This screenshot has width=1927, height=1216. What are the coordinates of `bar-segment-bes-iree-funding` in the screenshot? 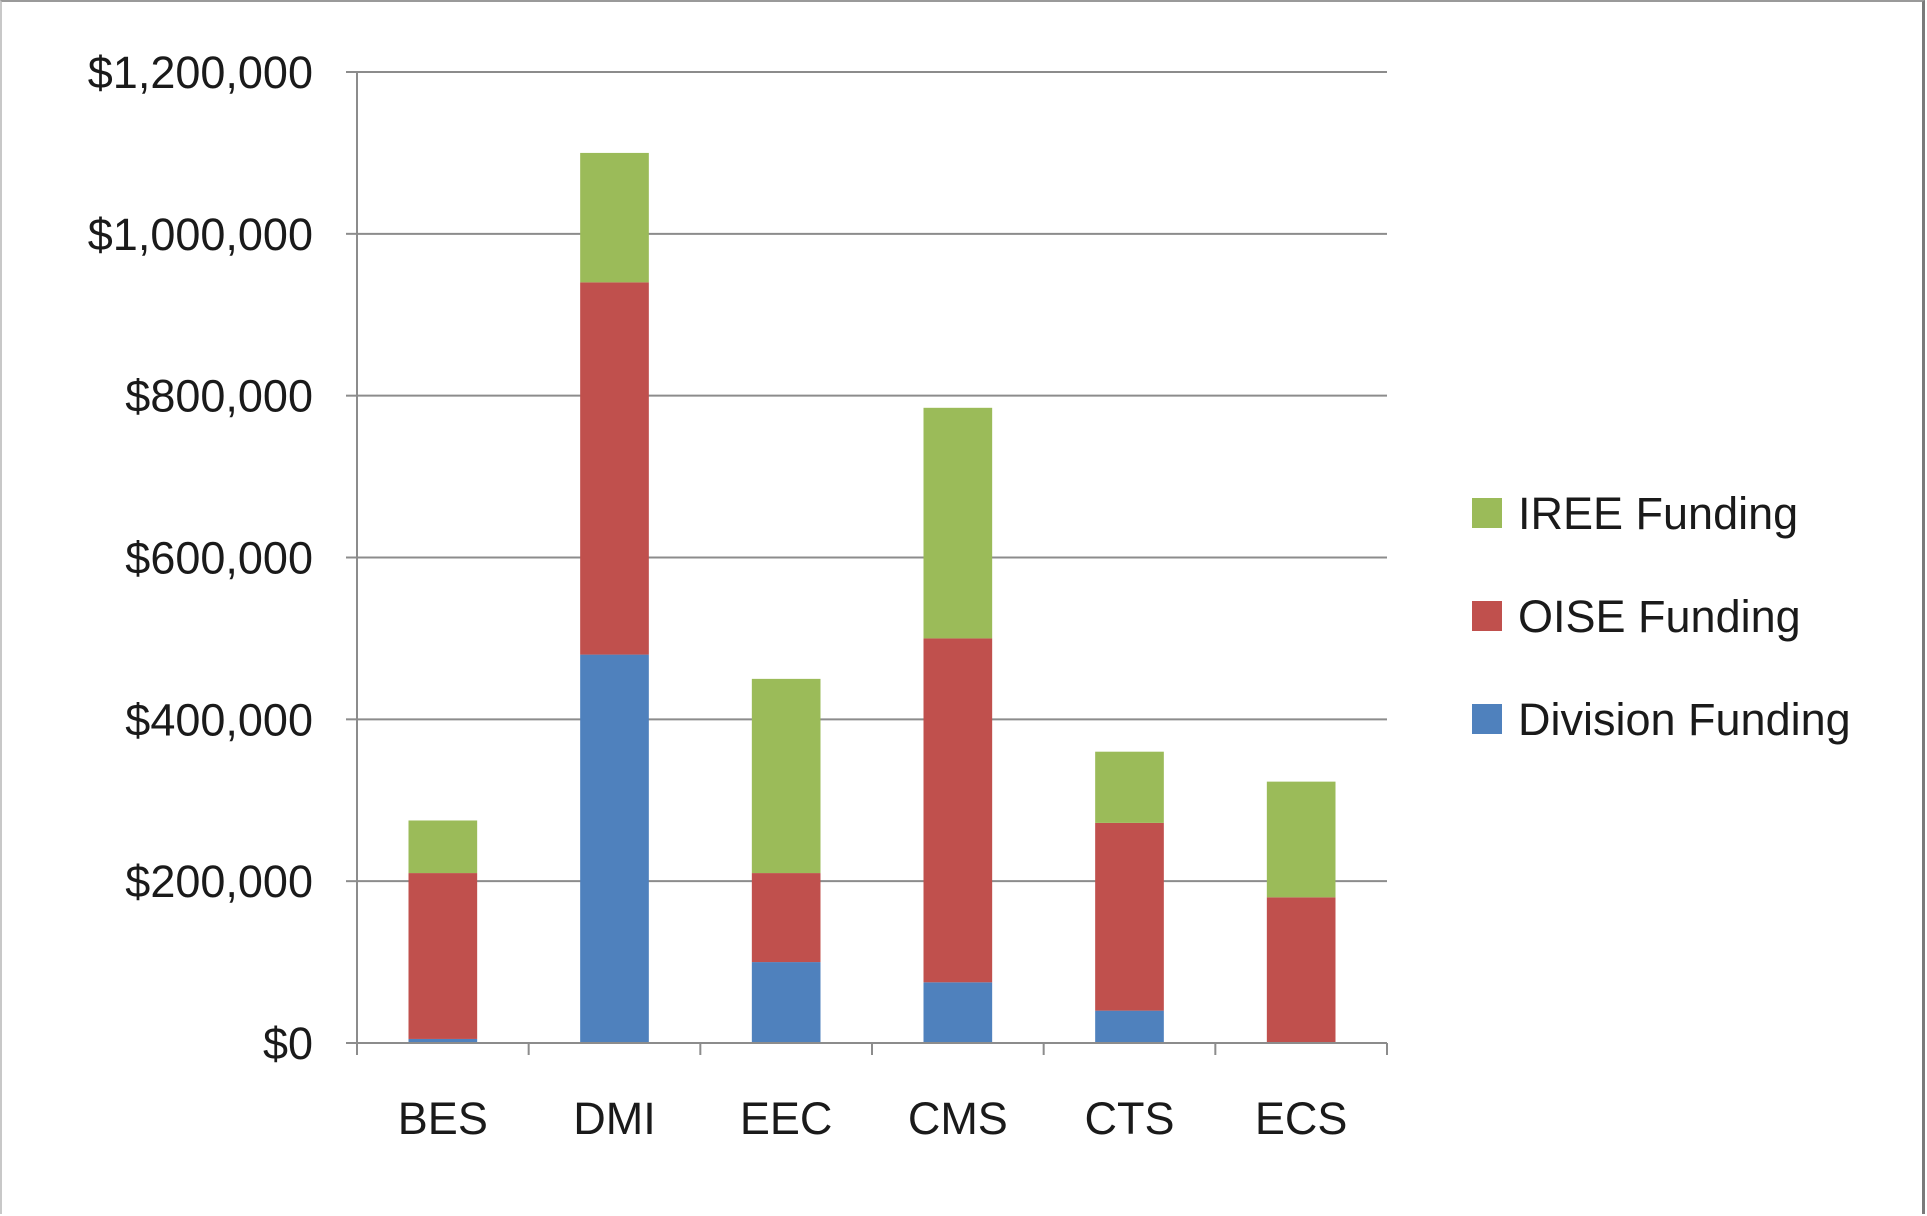 It's located at (443, 847).